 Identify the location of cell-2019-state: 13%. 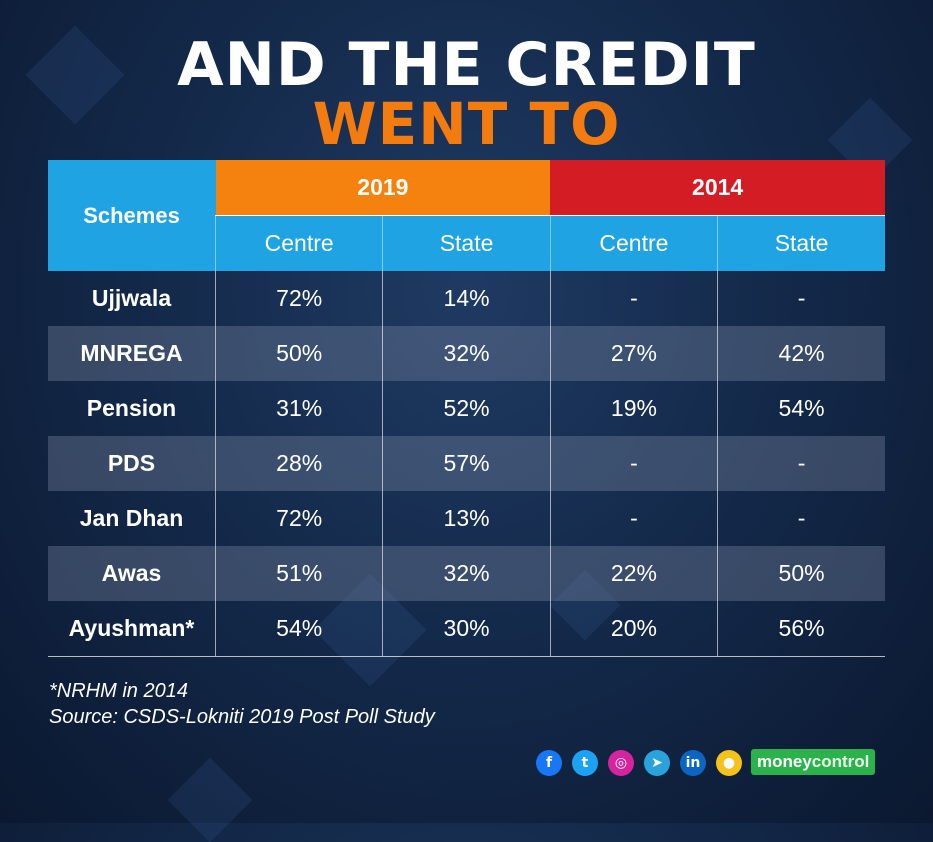
(466, 518).